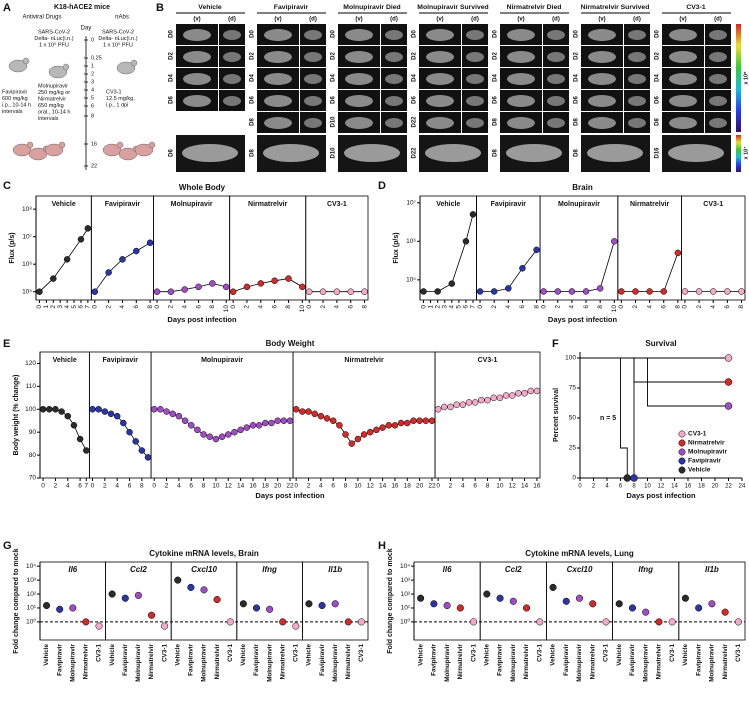 The height and width of the screenshot is (714, 749). I want to click on gene-title: Il6, so click(72, 569).